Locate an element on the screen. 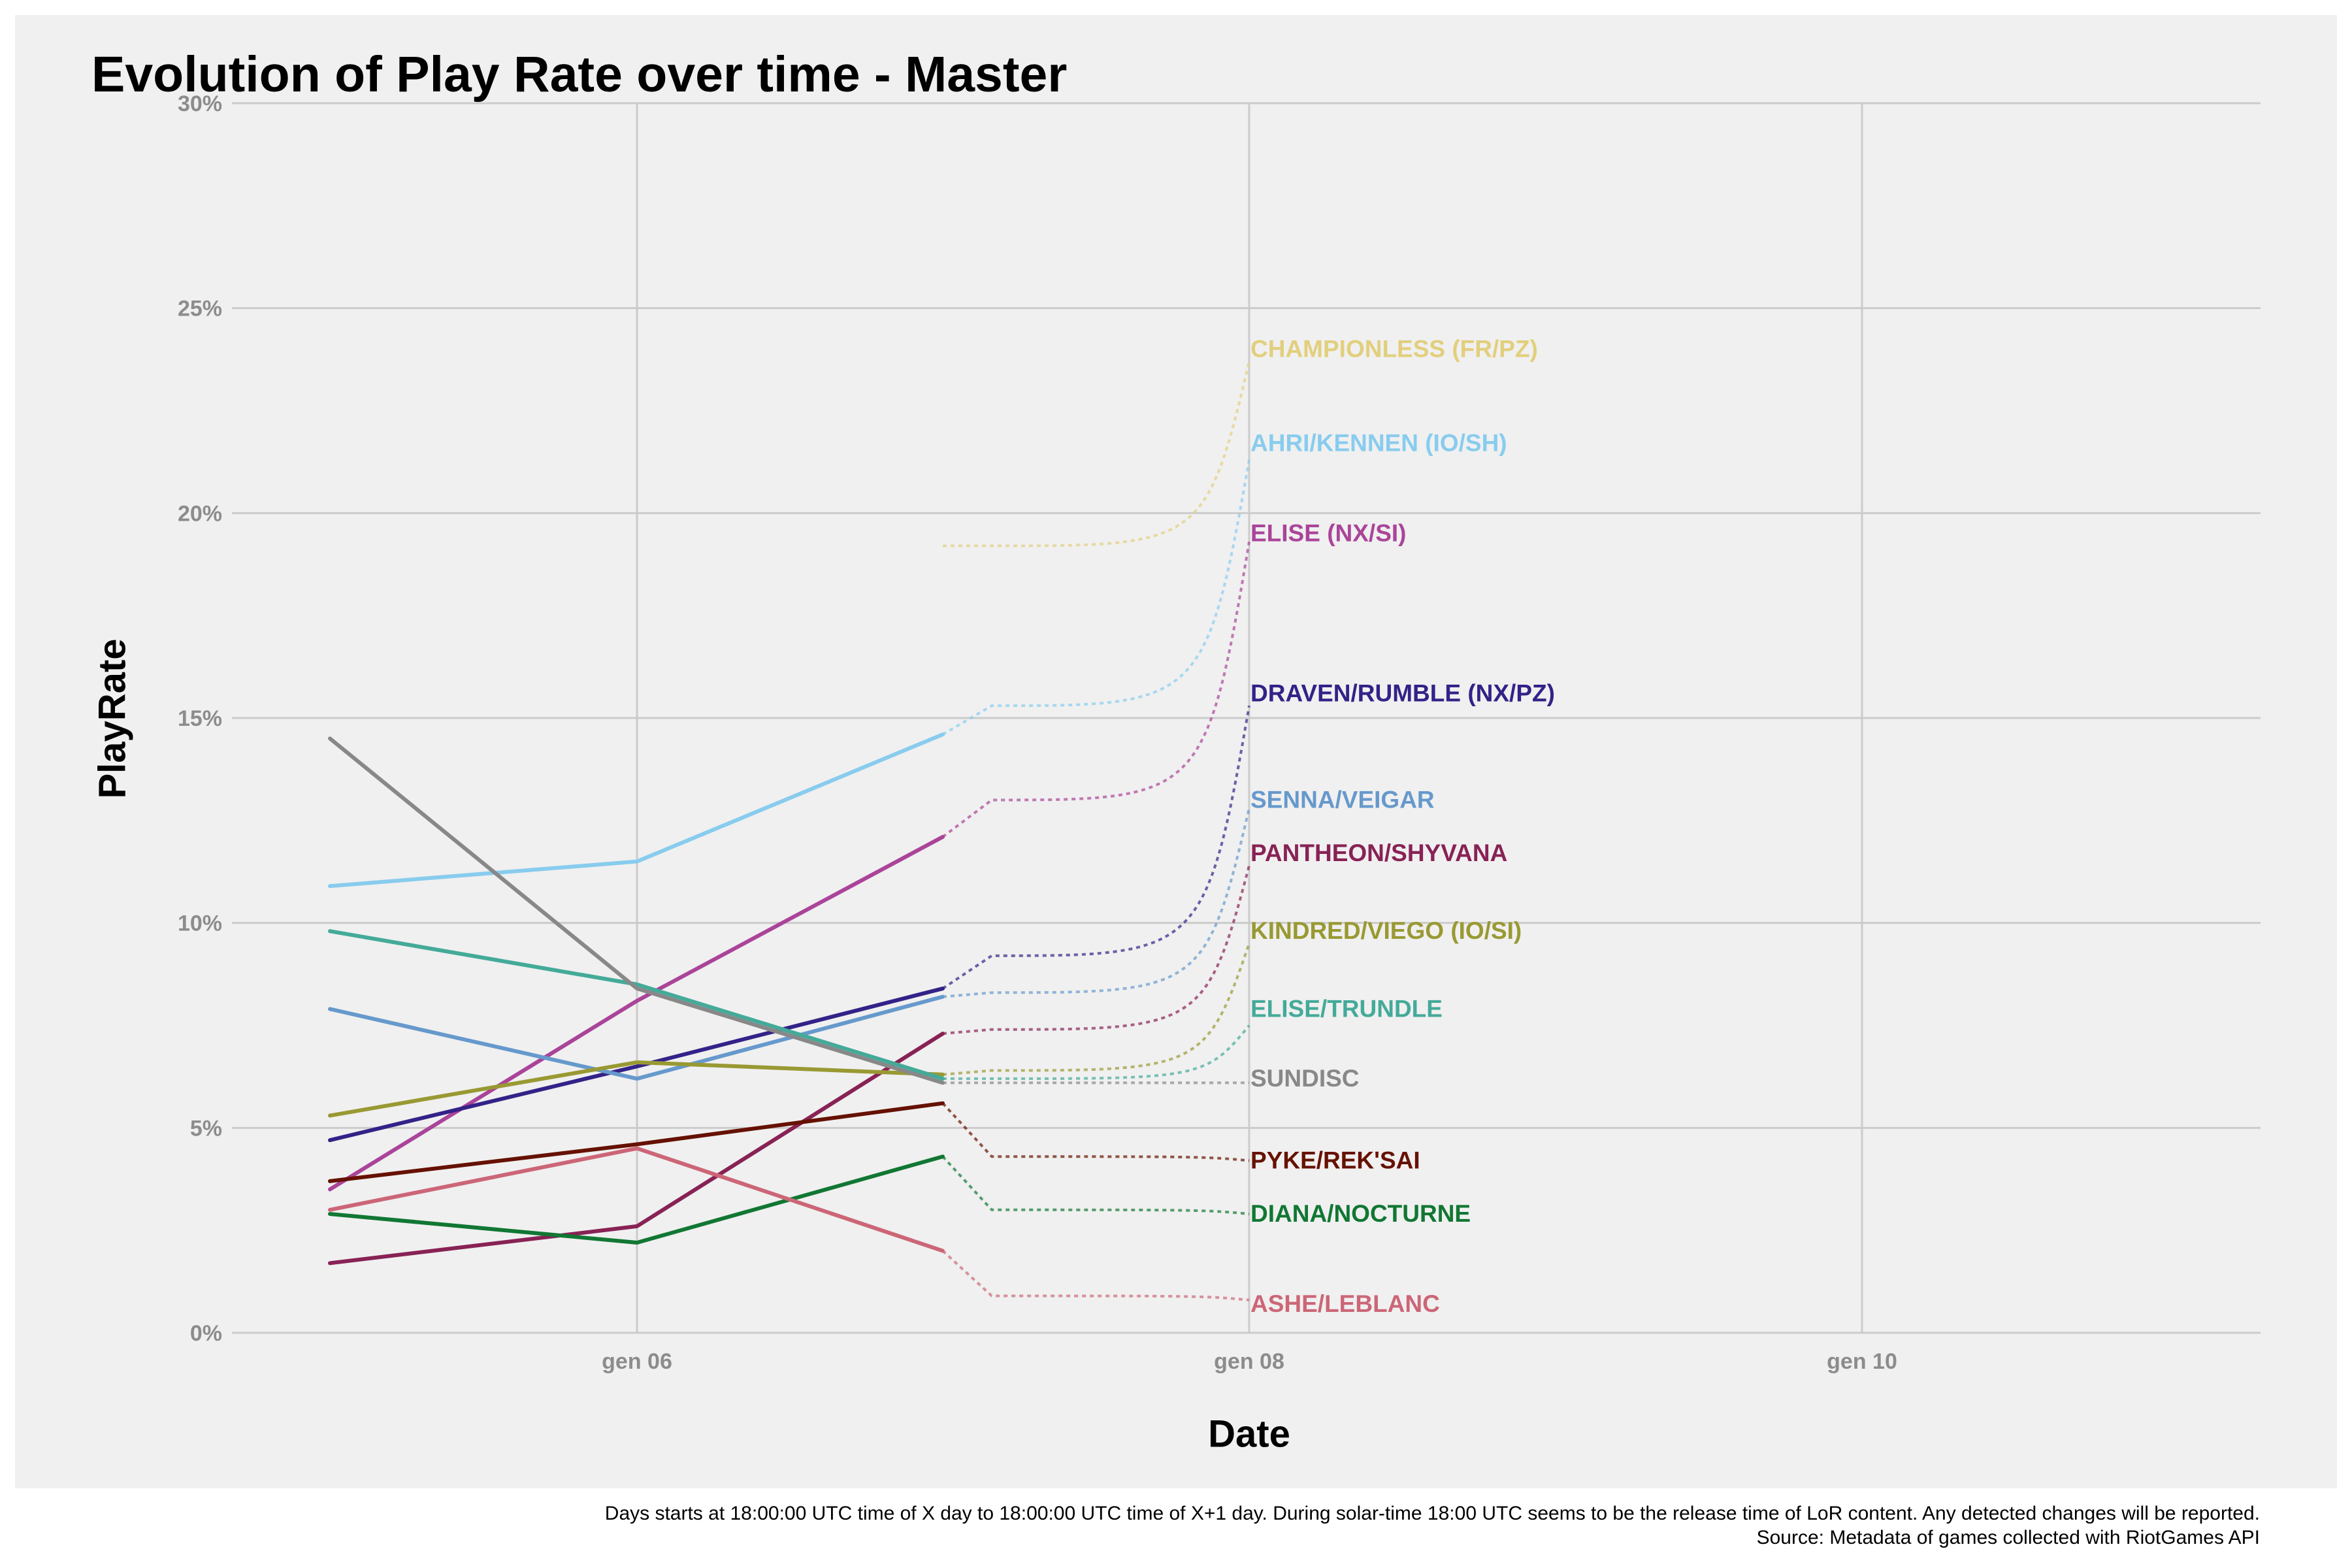 This screenshot has width=2352, height=1568. y-tick-label: 25% is located at coordinates (200, 309).